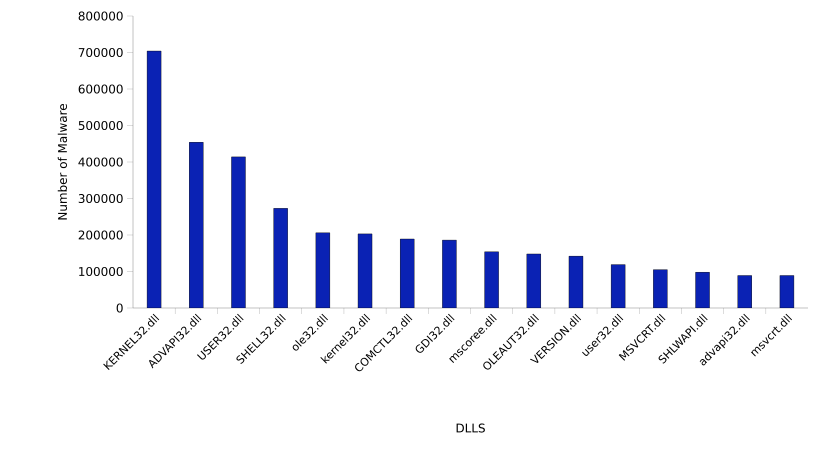  What do you see at coordinates (101, 271) in the screenshot?
I see `y-tick-label: 100000` at bounding box center [101, 271].